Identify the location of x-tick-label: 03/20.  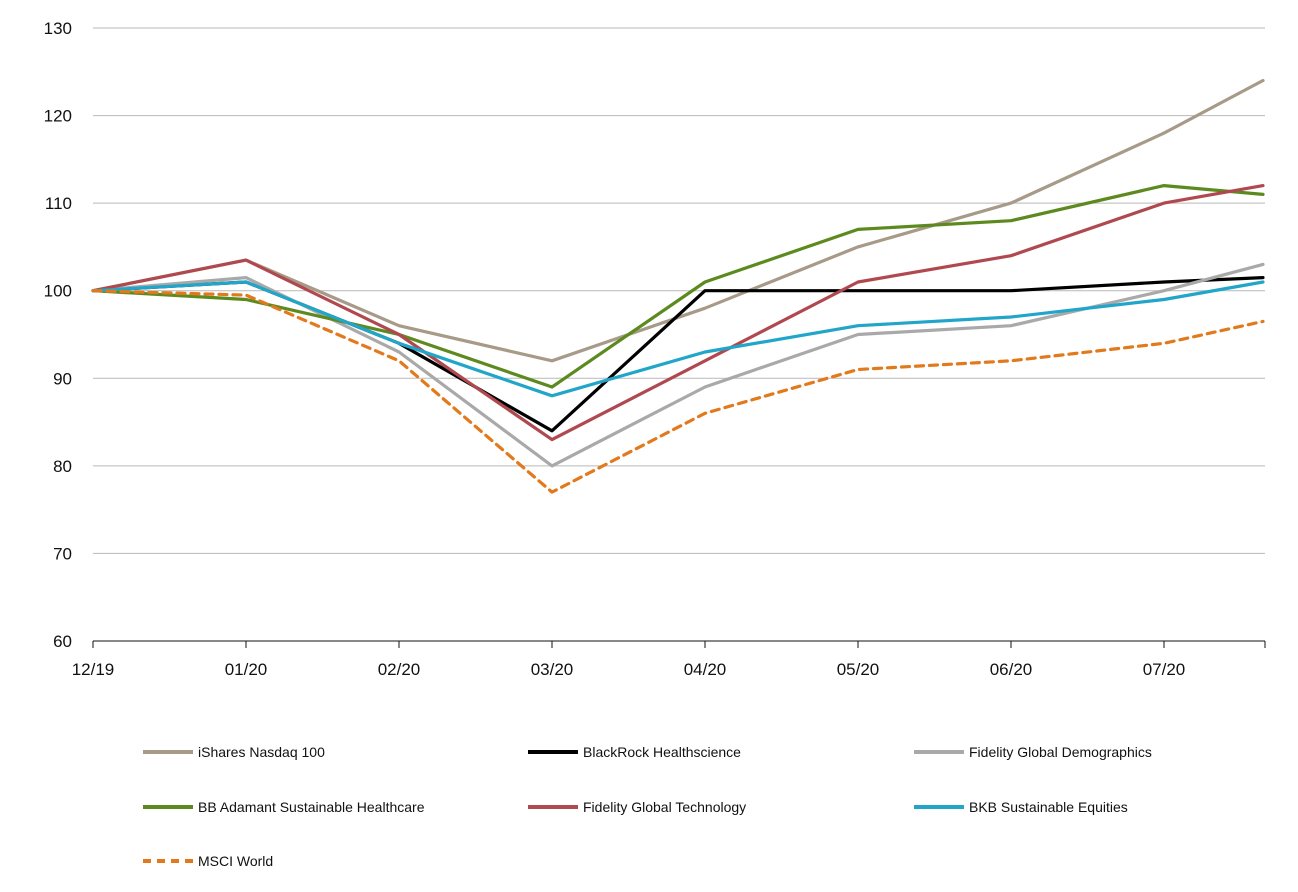
(552, 669).